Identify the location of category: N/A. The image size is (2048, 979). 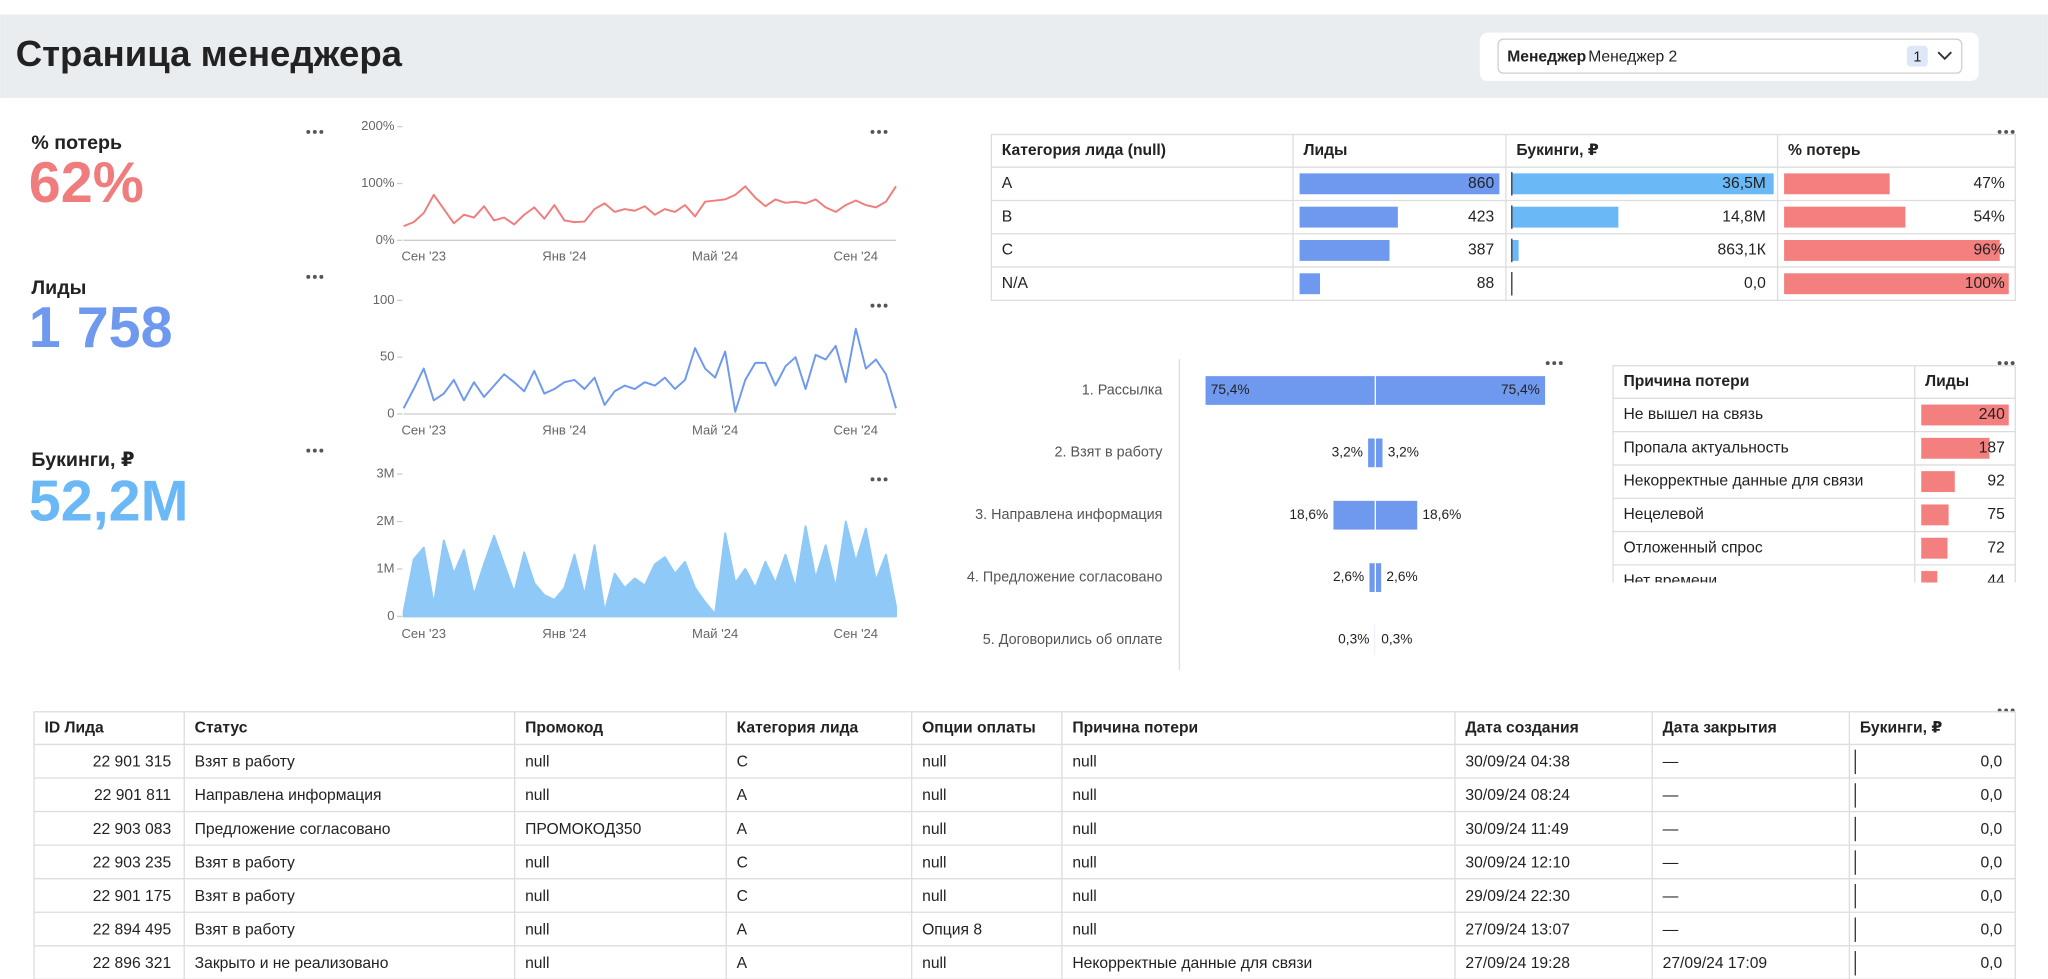
(1015, 283).